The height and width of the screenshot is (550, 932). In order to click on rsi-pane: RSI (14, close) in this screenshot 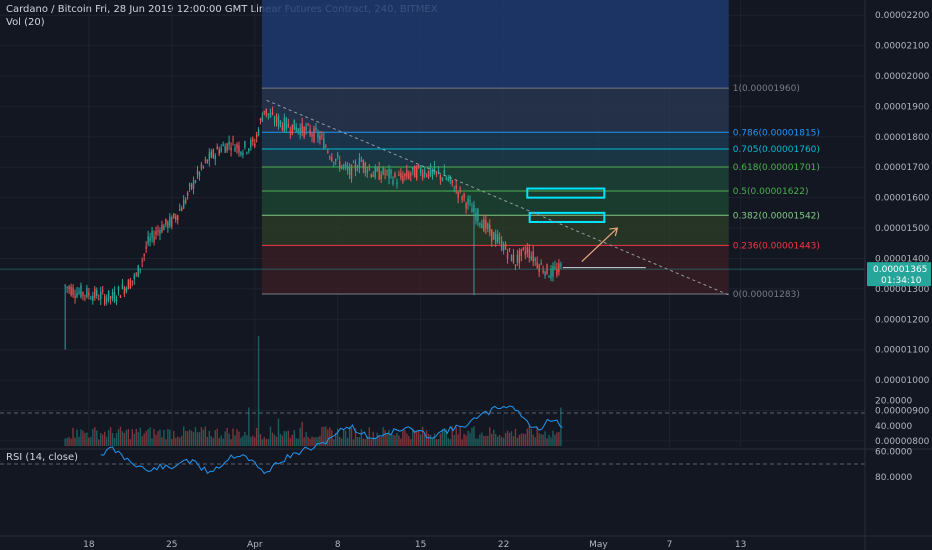, I will do `click(466, 440)`.